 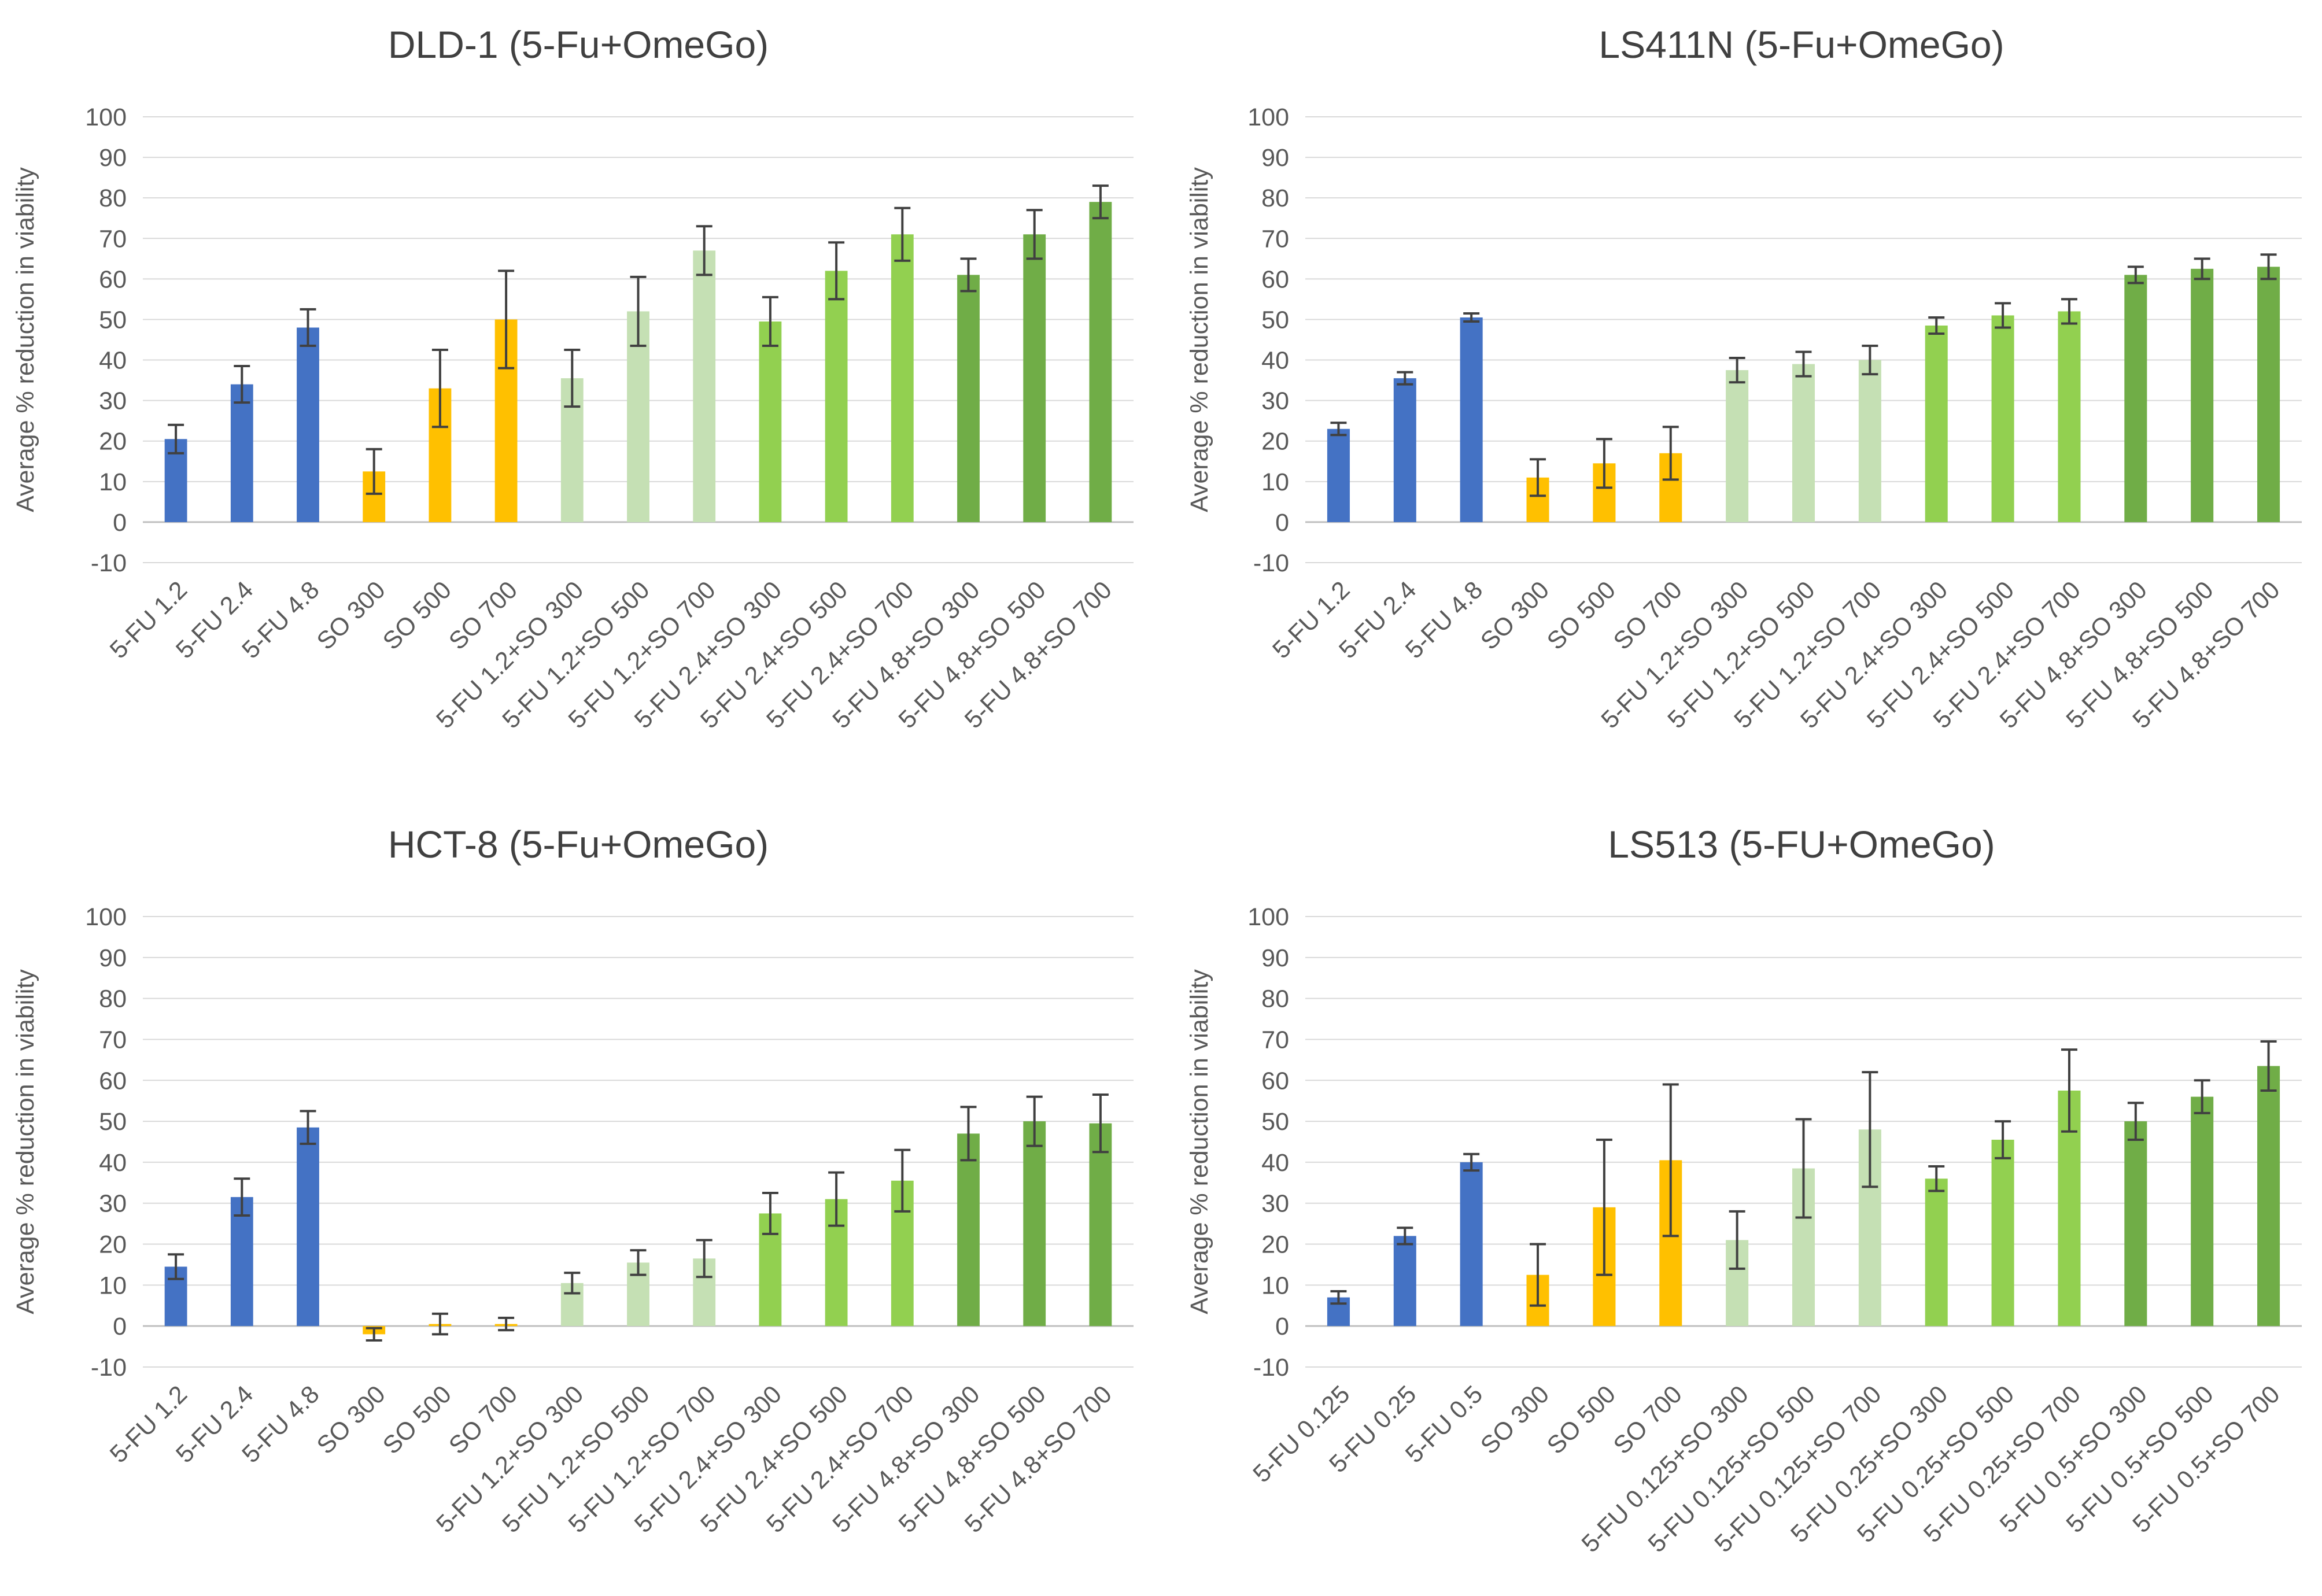 I want to click on y-tick-label: 0, so click(x=1282, y=1326).